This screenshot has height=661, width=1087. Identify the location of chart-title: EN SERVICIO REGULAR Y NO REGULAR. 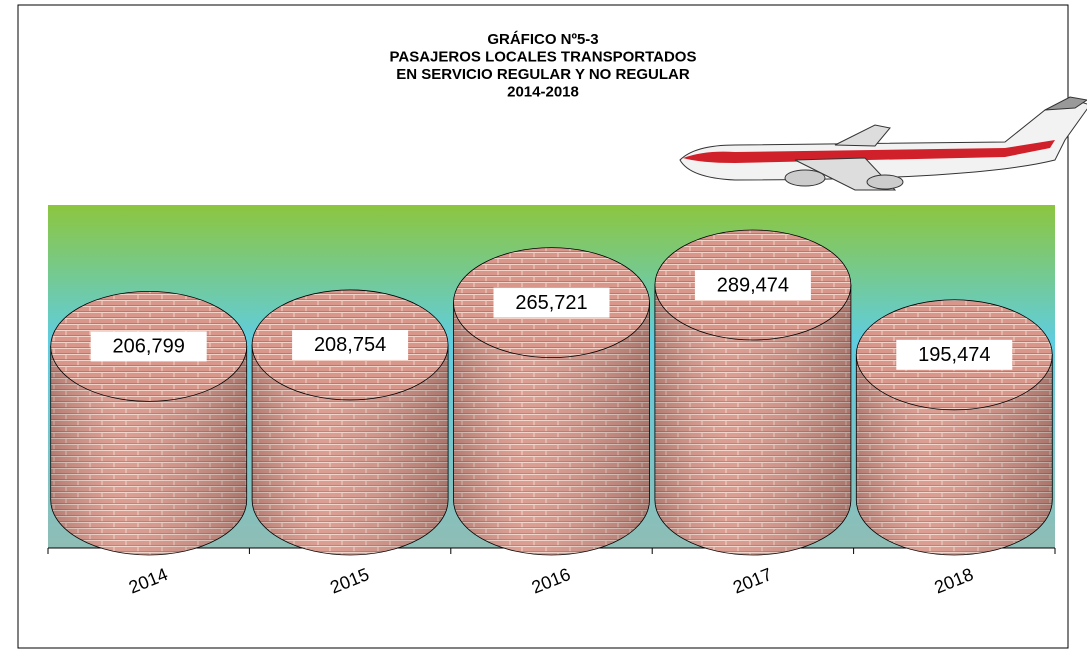
(543, 74).